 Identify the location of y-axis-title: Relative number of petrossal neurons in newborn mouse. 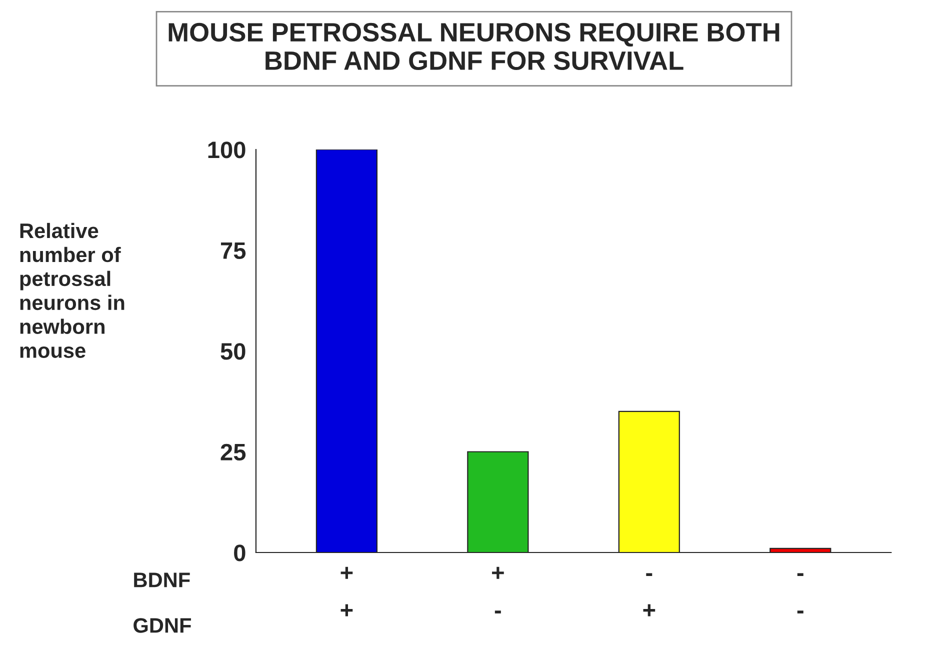
(72, 290).